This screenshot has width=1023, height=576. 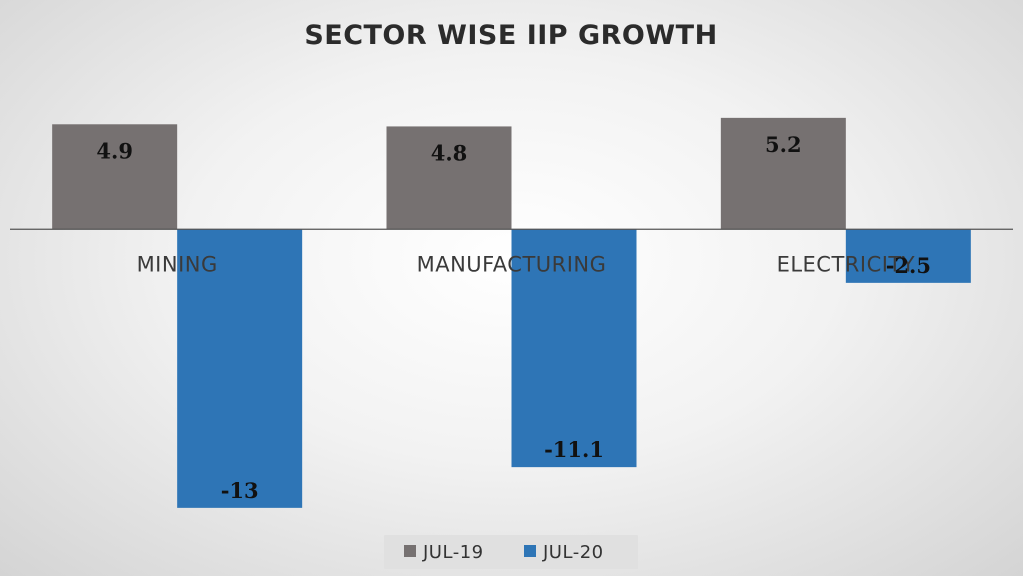 I want to click on category-label-manufacturing: MANUFACTURING, so click(x=512, y=264).